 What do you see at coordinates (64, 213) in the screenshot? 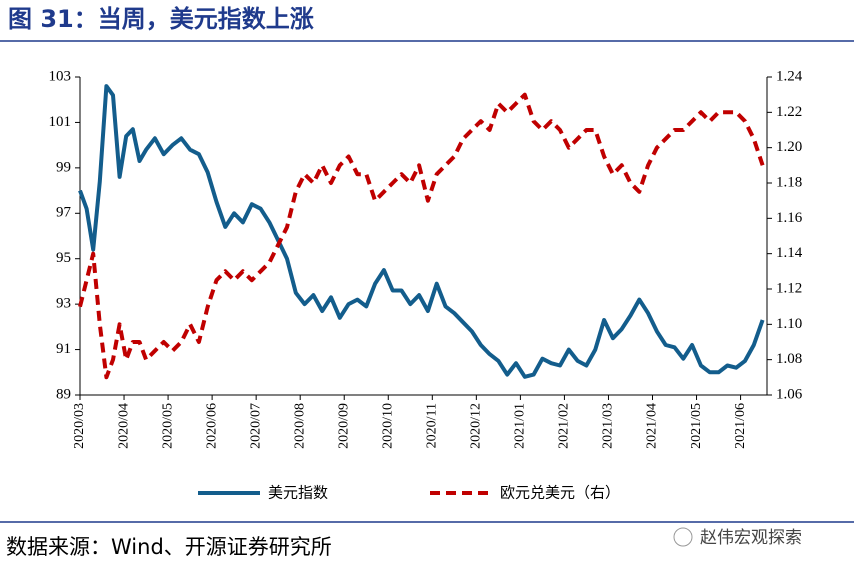
I see `y-tick-label: 97` at bounding box center [64, 213].